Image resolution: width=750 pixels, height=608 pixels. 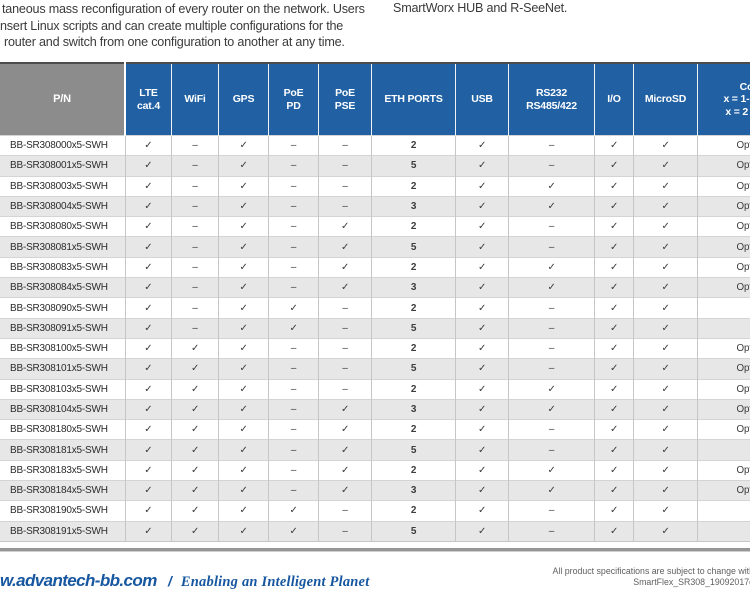 What do you see at coordinates (345, 99) in the screenshot?
I see `column-header-poe-pse: PoE PSE` at bounding box center [345, 99].